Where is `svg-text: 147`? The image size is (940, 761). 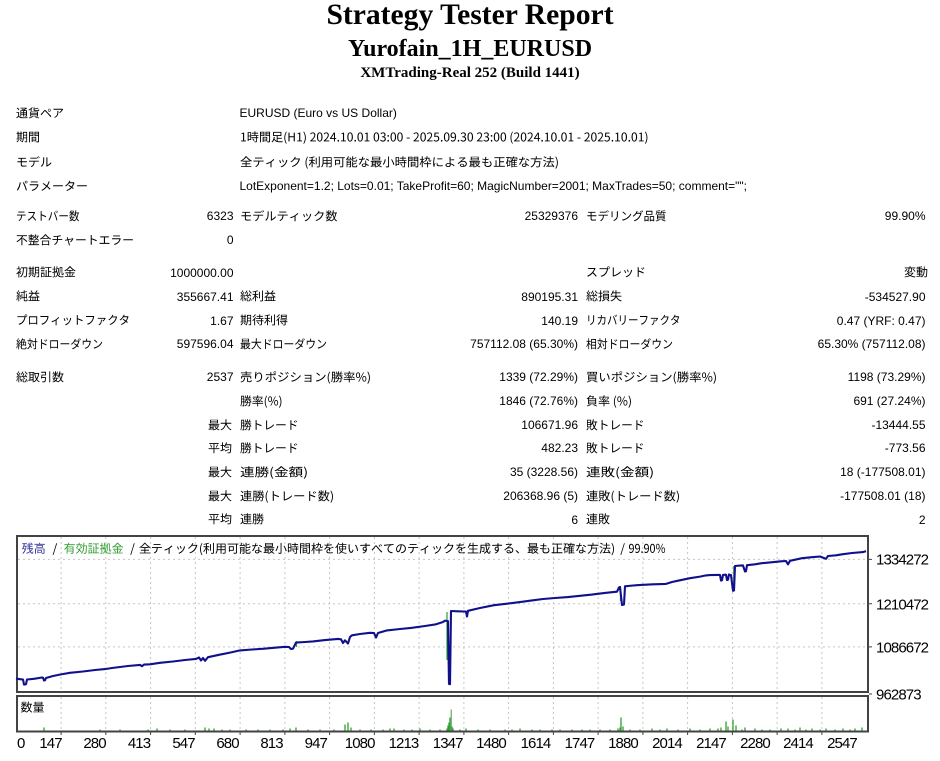 svg-text: 147 is located at coordinates (50, 743).